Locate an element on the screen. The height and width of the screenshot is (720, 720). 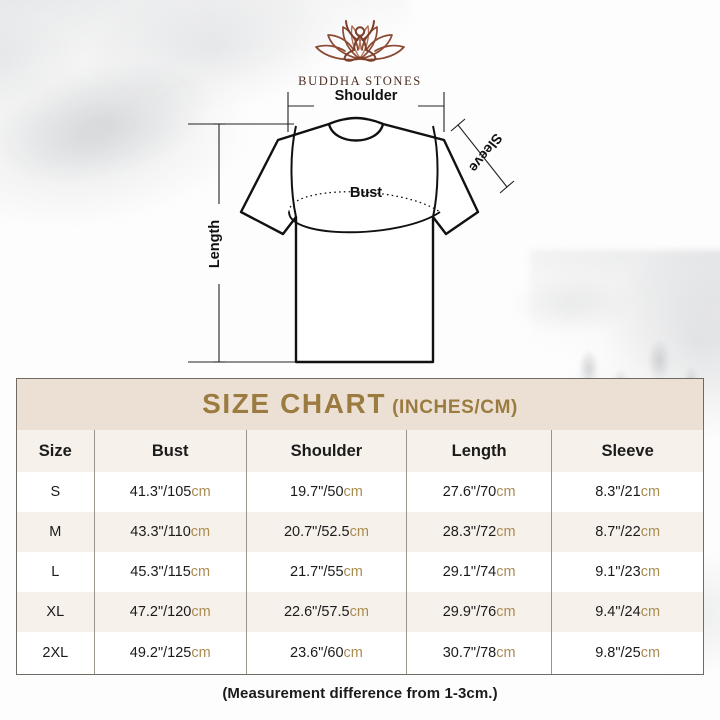
cell-size: M is located at coordinates (56, 532).